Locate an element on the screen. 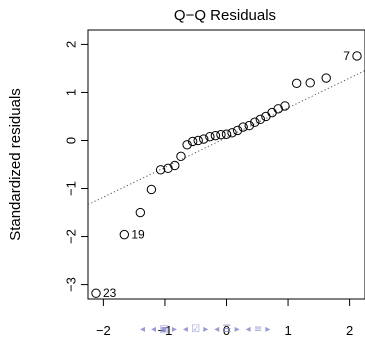 This screenshot has height=339, width=365. nav-subsection-icon: ◂ ☰ ▸ is located at coordinates (227, 329).